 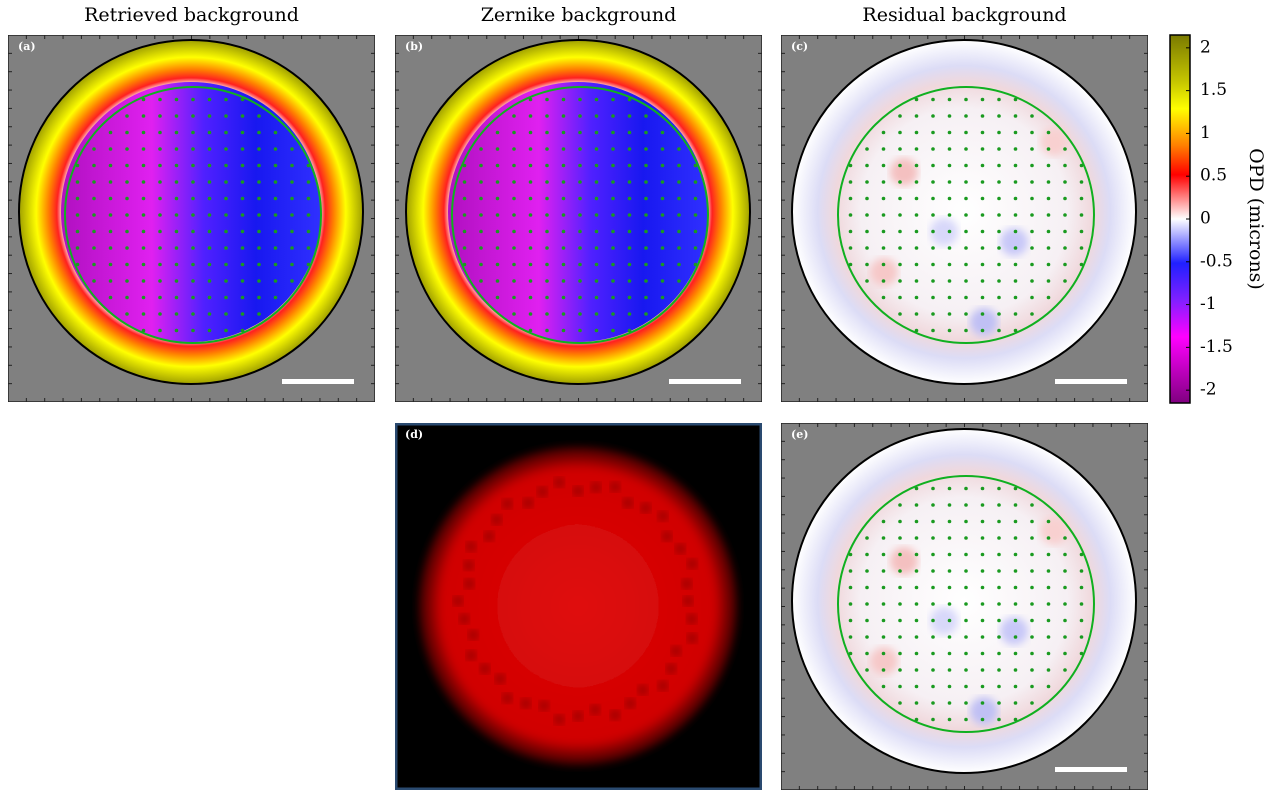 I want to click on pupil-inner, so click(x=191, y=212).